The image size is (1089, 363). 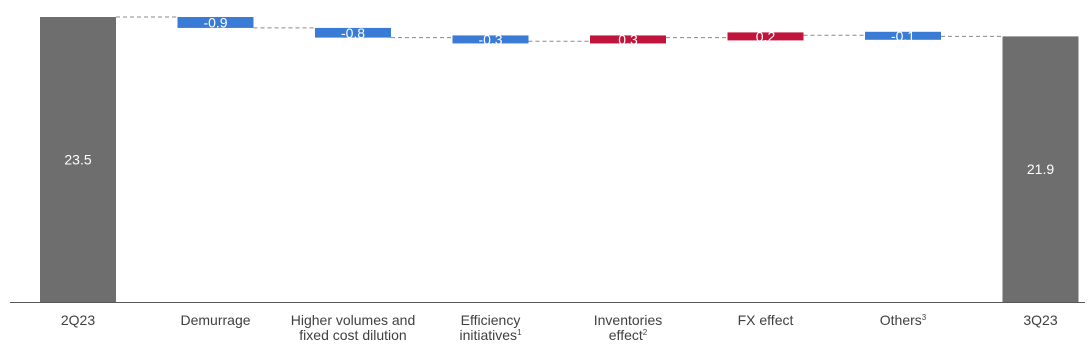 I want to click on category-label: 2Q23, so click(x=78, y=320).